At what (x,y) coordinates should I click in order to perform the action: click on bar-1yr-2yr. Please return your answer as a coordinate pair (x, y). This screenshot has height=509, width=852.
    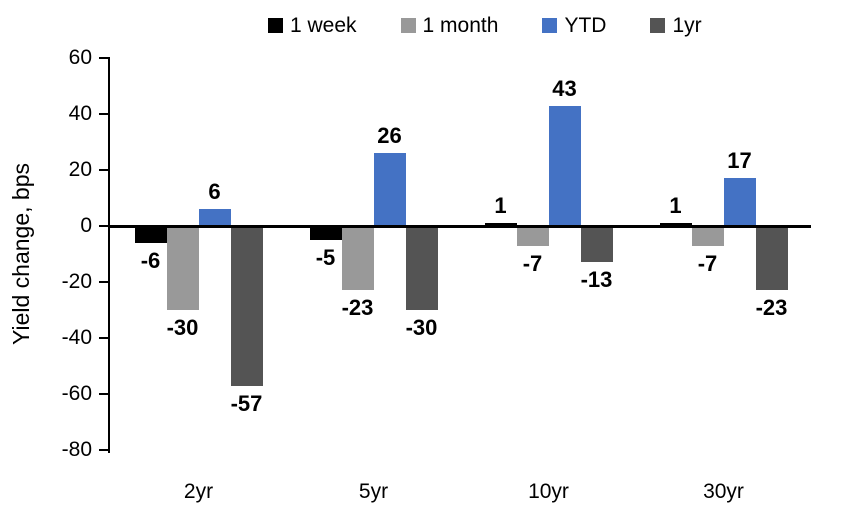
    Looking at the image, I should click on (246, 306).